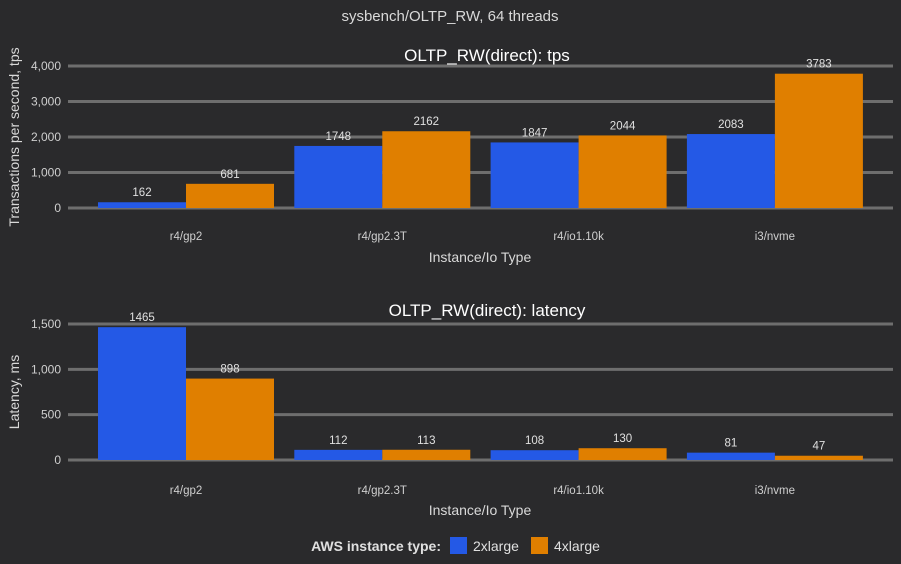 The image size is (901, 564). I want to click on data-label: 1847, so click(535, 133).